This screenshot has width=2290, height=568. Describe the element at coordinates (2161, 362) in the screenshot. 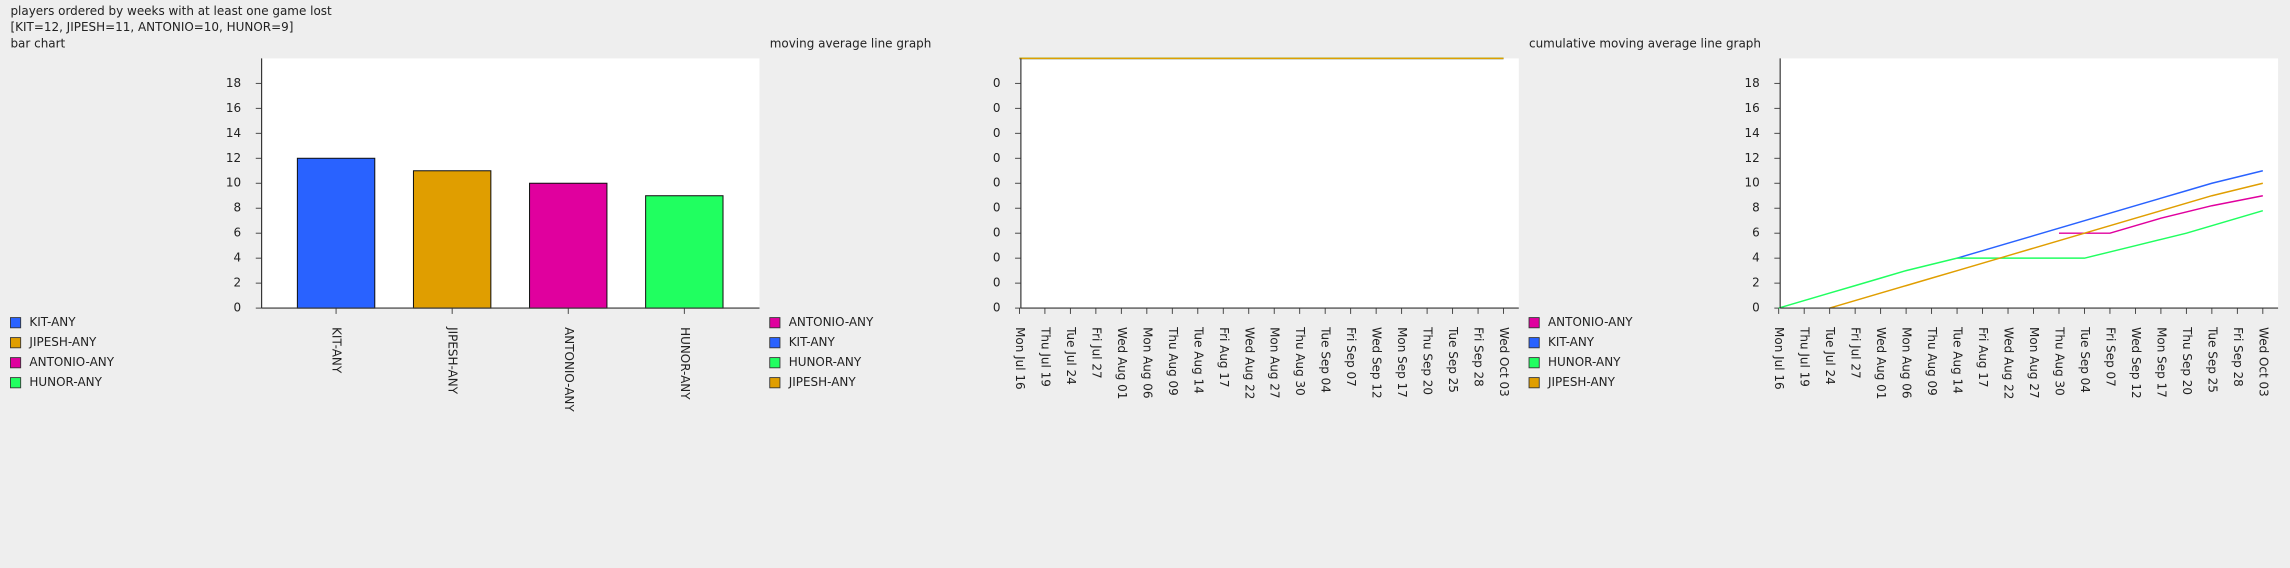

I see `x-tick-label: Mon Sep 17` at that location.